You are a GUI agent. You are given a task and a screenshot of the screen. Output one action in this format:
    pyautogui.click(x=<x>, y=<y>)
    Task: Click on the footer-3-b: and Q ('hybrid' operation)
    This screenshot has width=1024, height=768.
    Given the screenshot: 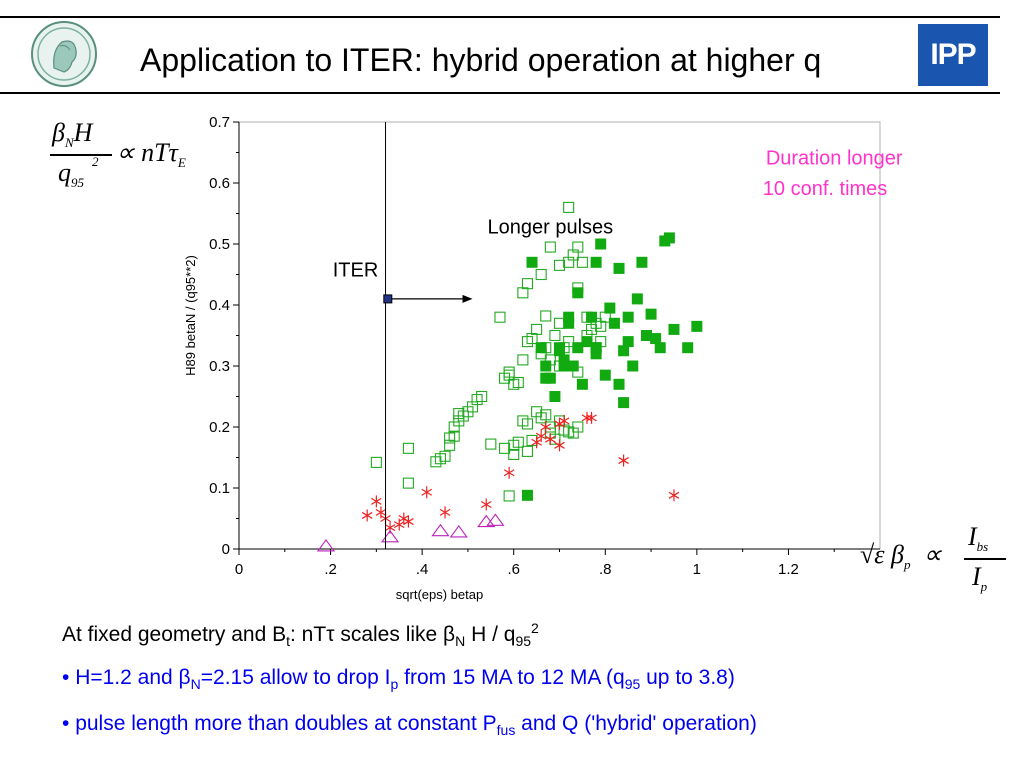 What is the action you would take?
    pyautogui.click(x=636, y=723)
    